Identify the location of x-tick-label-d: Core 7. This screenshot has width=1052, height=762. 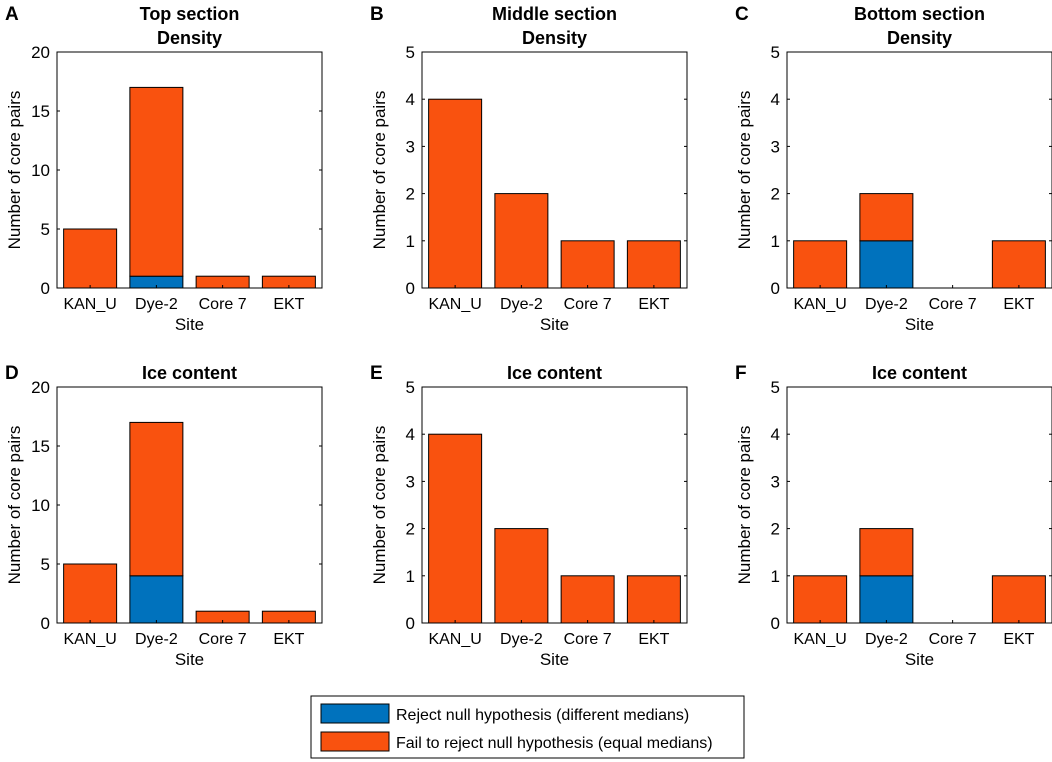
(223, 639).